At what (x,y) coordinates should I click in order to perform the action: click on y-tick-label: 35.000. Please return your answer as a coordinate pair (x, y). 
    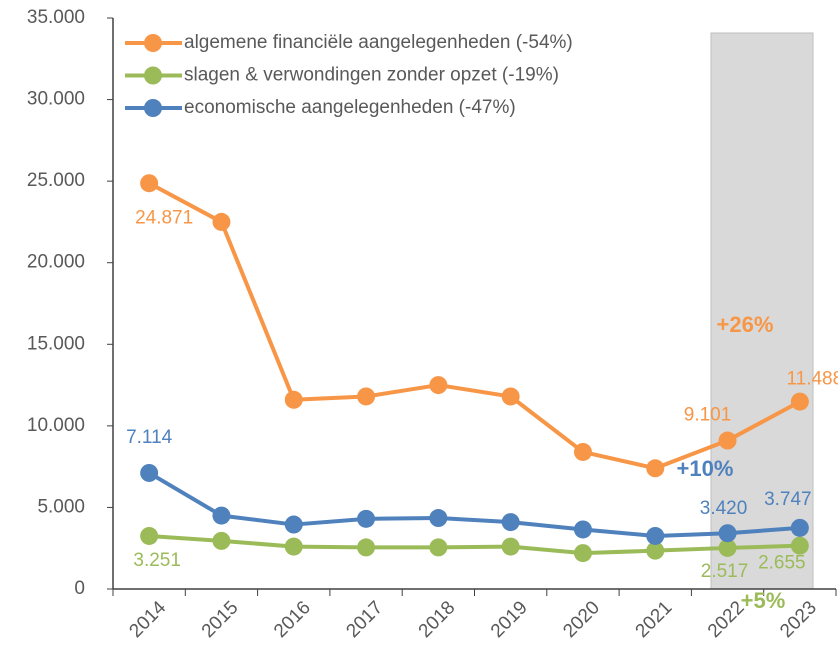
    Looking at the image, I should click on (56, 17).